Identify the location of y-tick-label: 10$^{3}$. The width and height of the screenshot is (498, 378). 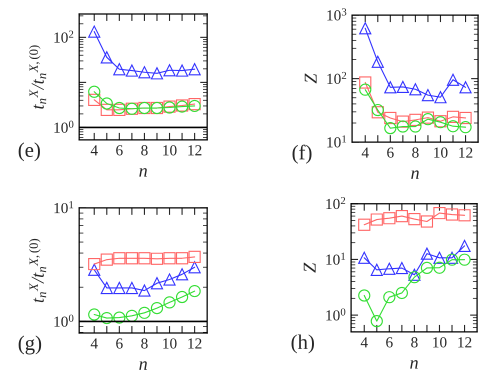
(336, 14).